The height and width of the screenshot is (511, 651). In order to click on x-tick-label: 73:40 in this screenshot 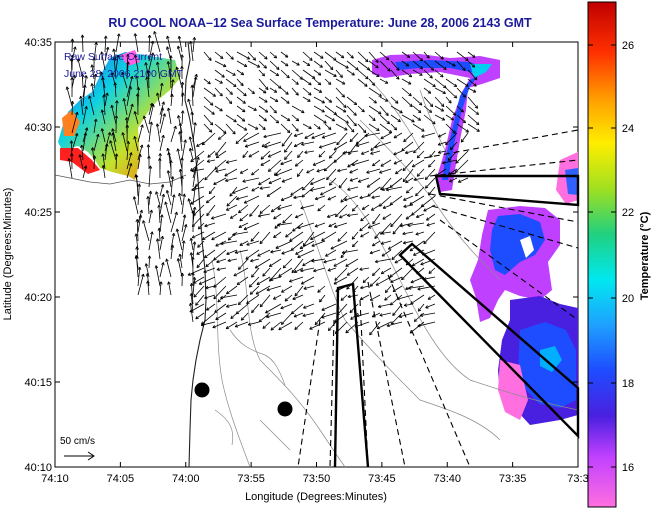, I will do `click(447, 479)`.